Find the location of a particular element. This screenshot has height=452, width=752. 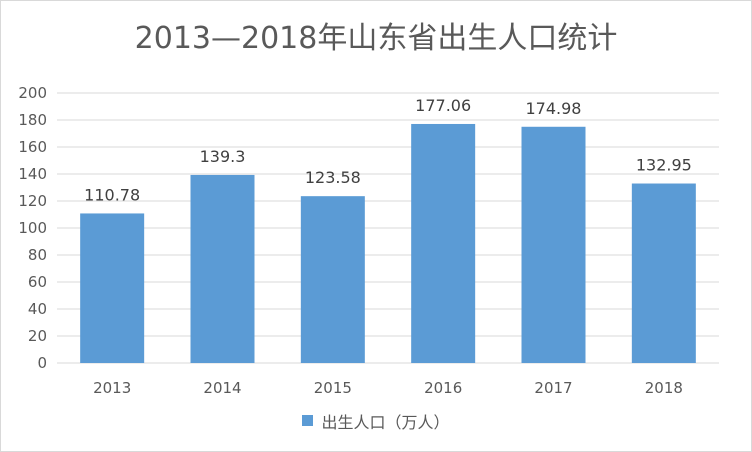

y-tick-label: 0 is located at coordinates (42, 363).